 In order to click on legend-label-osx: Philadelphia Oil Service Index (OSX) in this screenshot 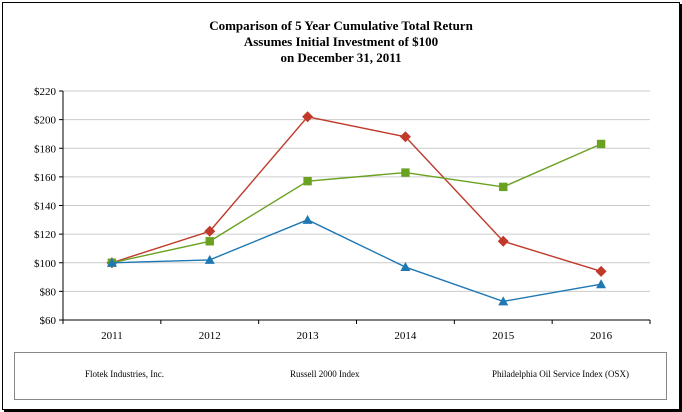, I will do `click(560, 374)`.